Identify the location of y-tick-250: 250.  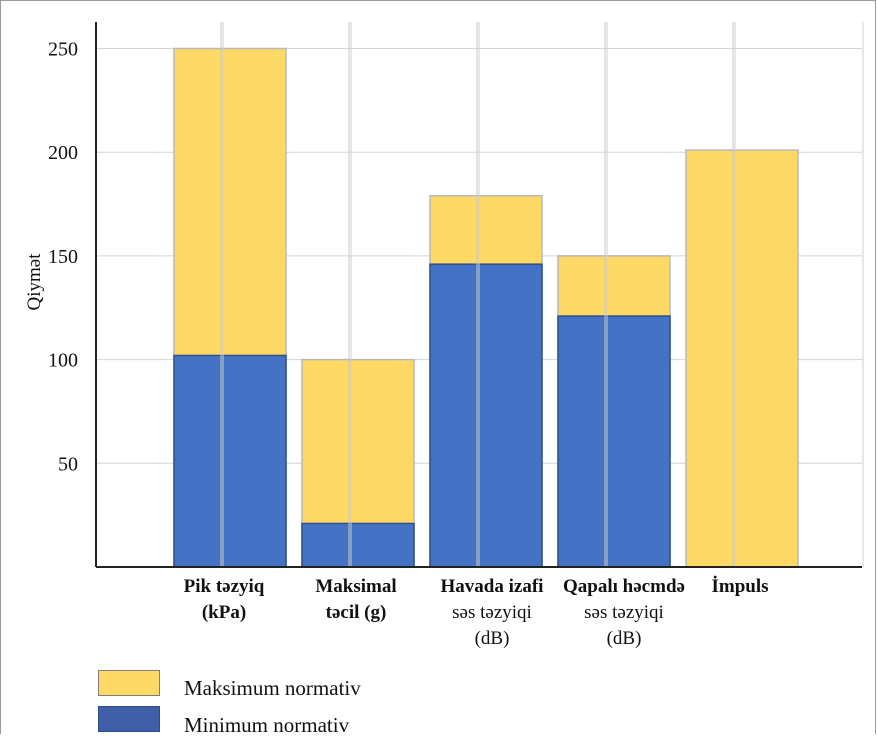
(63, 50).